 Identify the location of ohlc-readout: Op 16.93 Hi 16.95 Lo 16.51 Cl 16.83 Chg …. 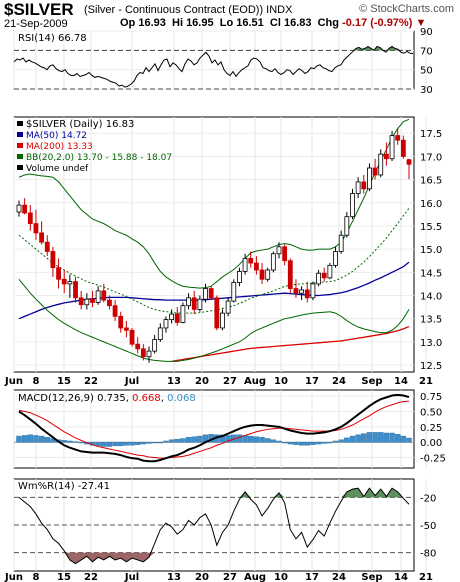
(273, 23).